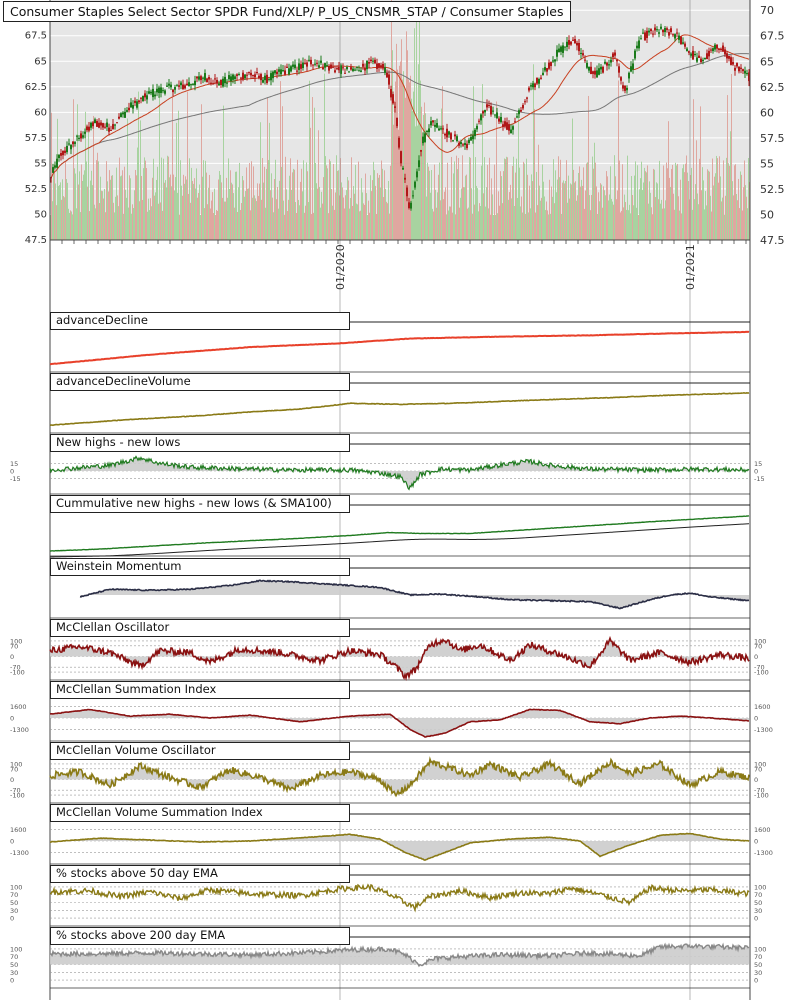  I want to click on price-y-tick-right: 62.5, so click(772, 87).